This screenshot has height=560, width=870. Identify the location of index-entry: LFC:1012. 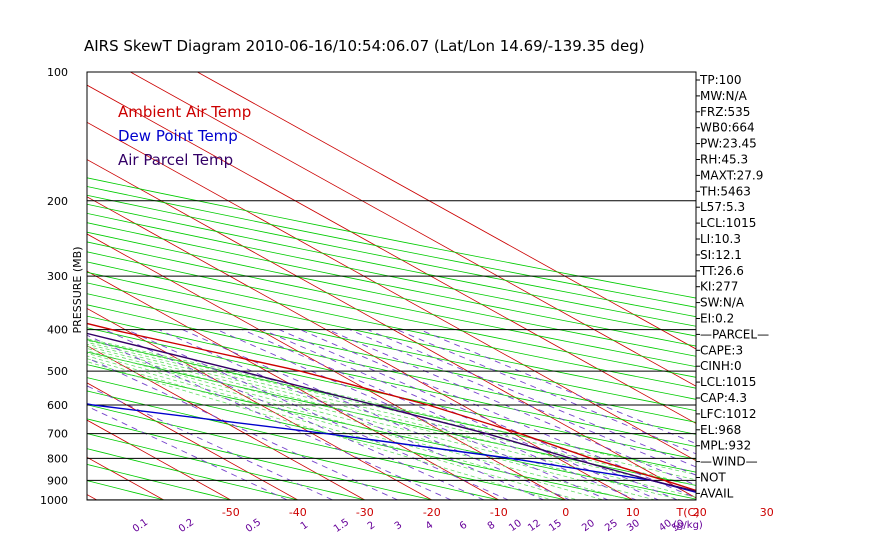
(728, 414).